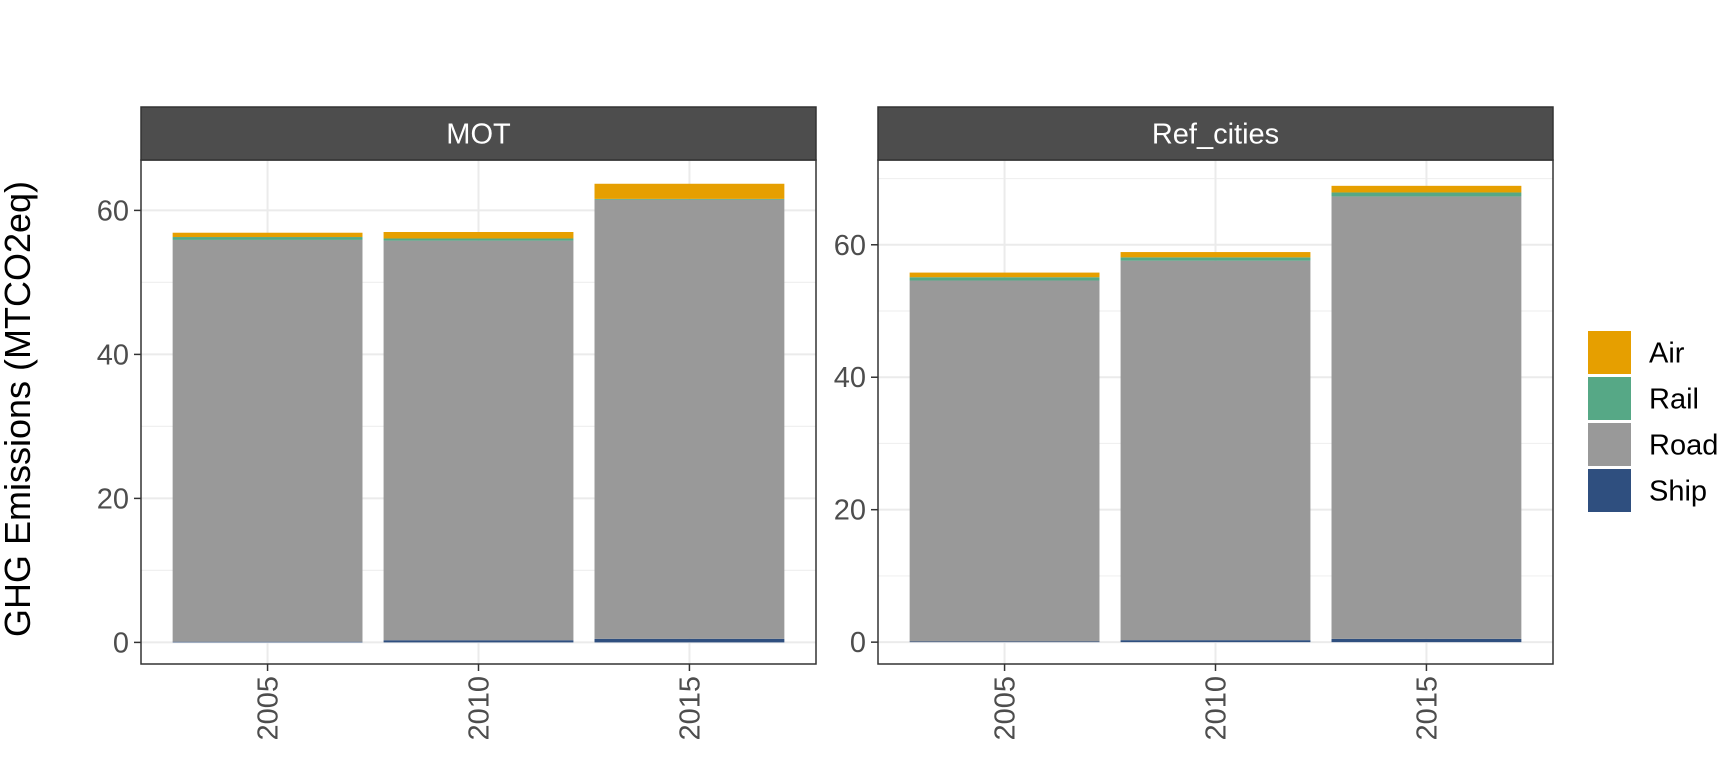 This screenshot has width=1728, height=773. What do you see at coordinates (1609, 490) in the screenshot?
I see `legend-key-ship` at bounding box center [1609, 490].